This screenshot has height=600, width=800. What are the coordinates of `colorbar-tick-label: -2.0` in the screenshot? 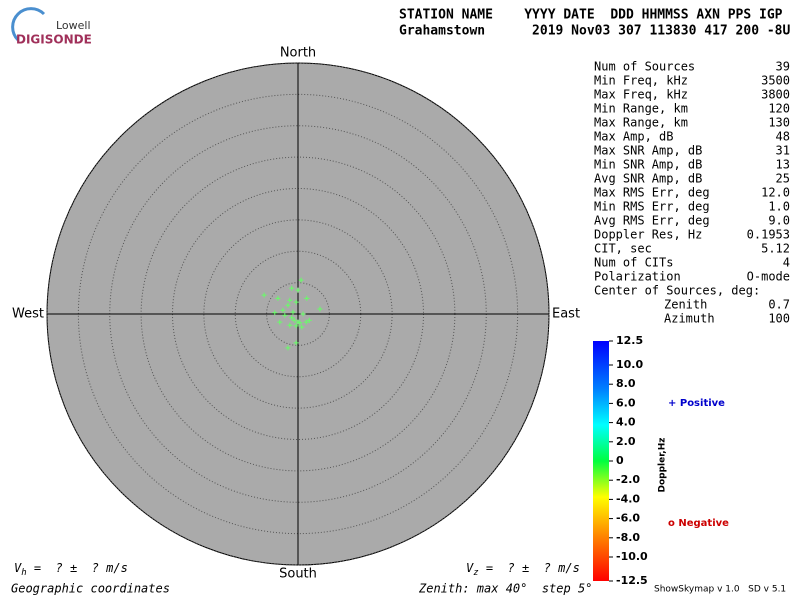 It's located at (628, 479).